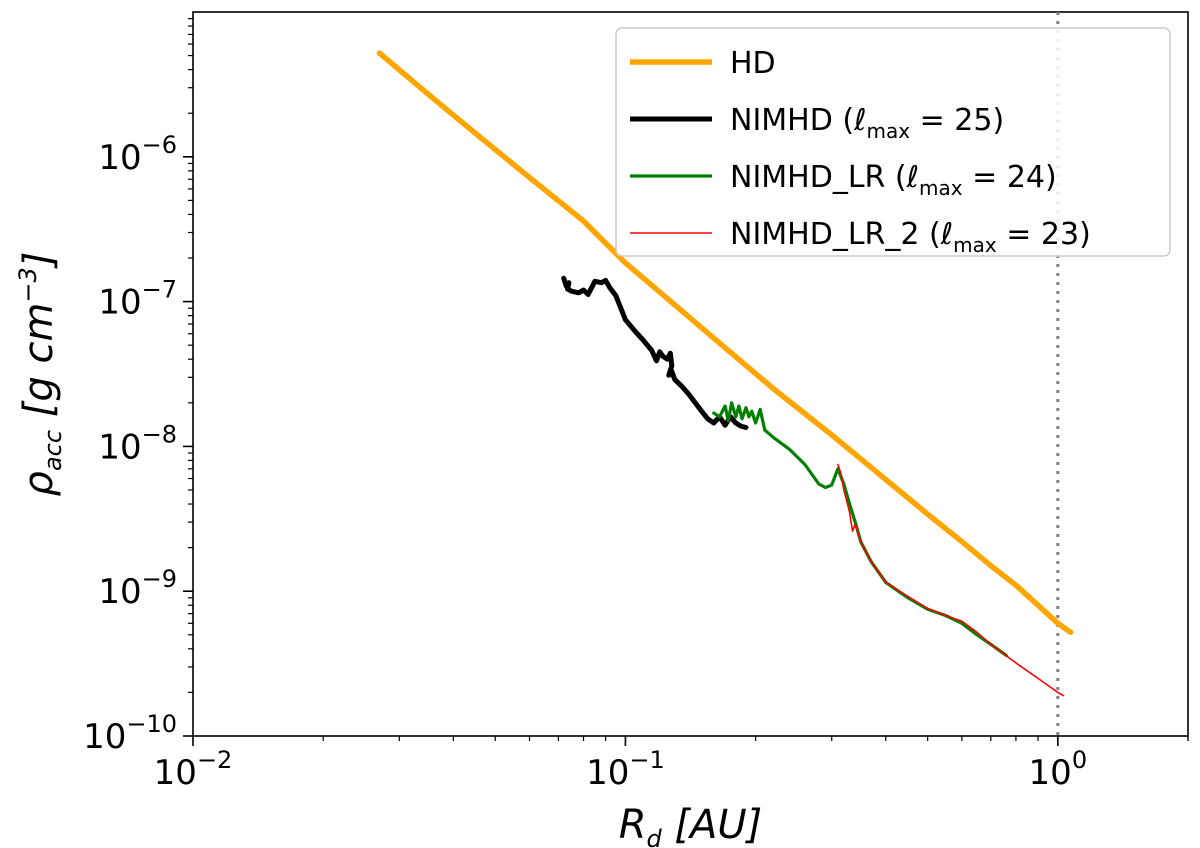 This screenshot has width=1200, height=848. I want to click on y-tick-label: 10⁻⁶, so click(137, 154).